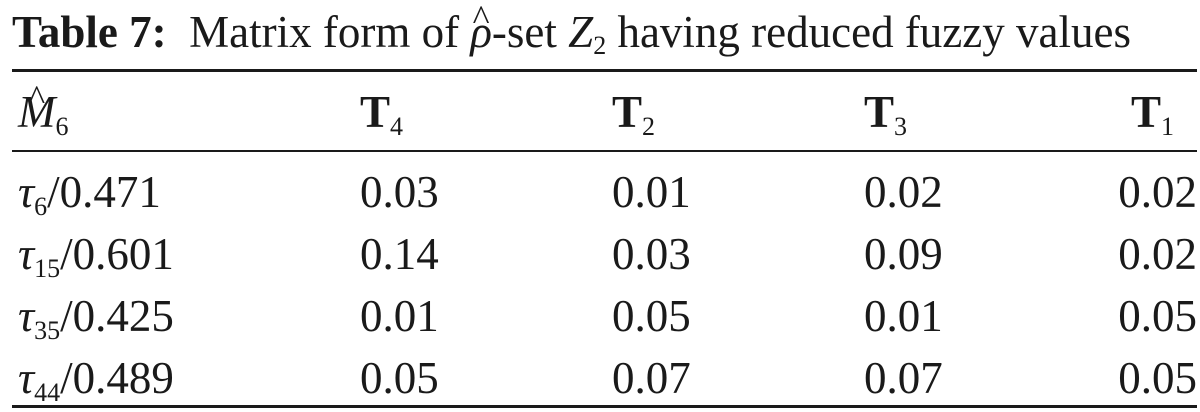 The image size is (1200, 412). Describe the element at coordinates (604, 406) in the screenshot. I see `bottom-rule` at that location.